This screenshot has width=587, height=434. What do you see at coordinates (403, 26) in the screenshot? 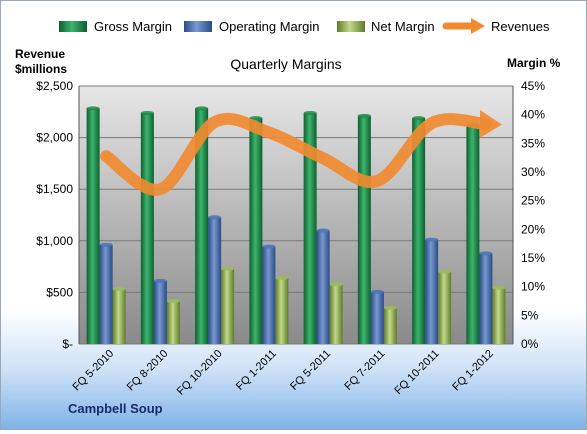
I see `legend-label-net-margin: Net Margin` at bounding box center [403, 26].